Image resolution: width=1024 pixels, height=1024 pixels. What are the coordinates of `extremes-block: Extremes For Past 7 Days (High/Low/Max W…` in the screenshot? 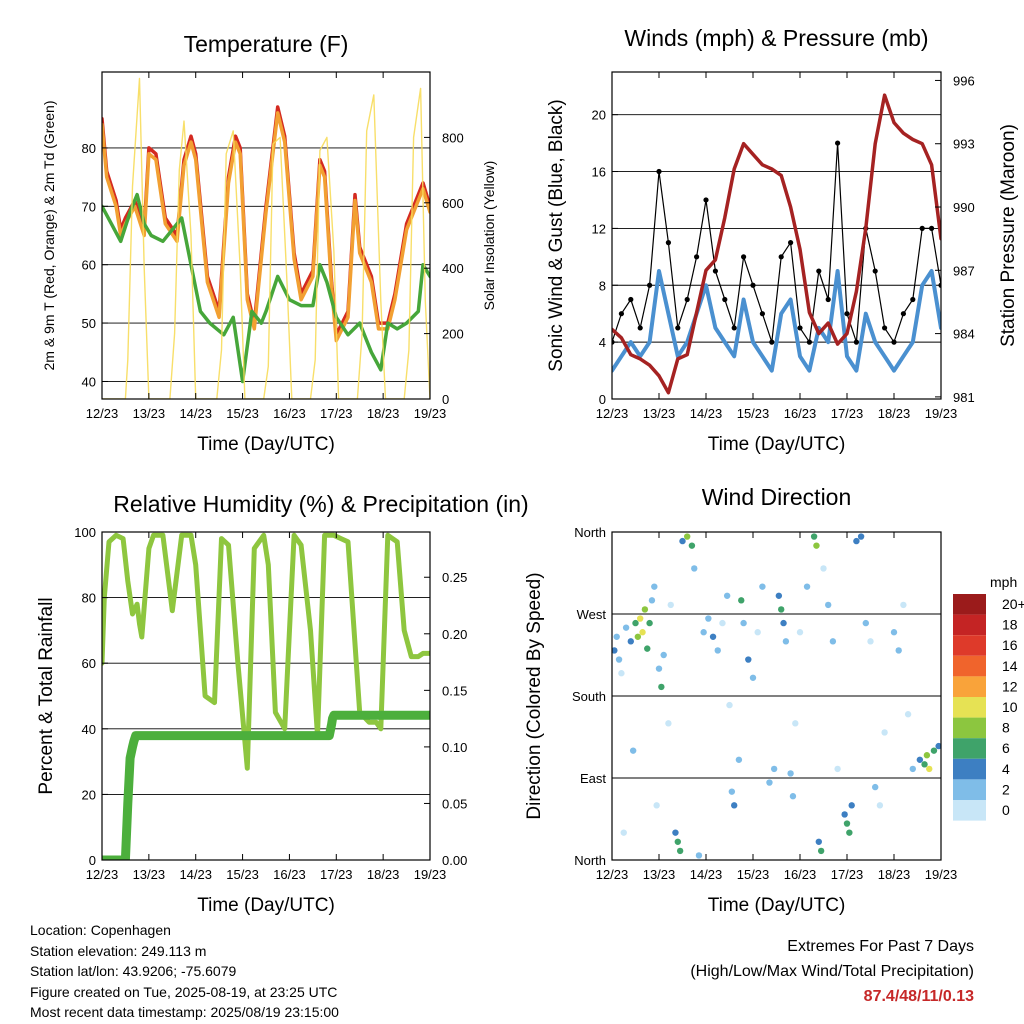 It's located at (832, 971).